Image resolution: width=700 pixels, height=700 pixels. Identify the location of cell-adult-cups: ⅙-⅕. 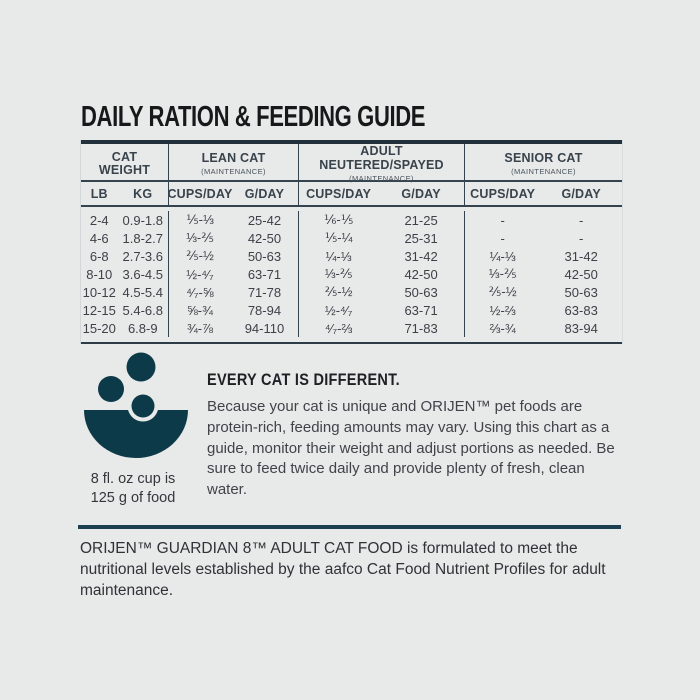
(338, 219).